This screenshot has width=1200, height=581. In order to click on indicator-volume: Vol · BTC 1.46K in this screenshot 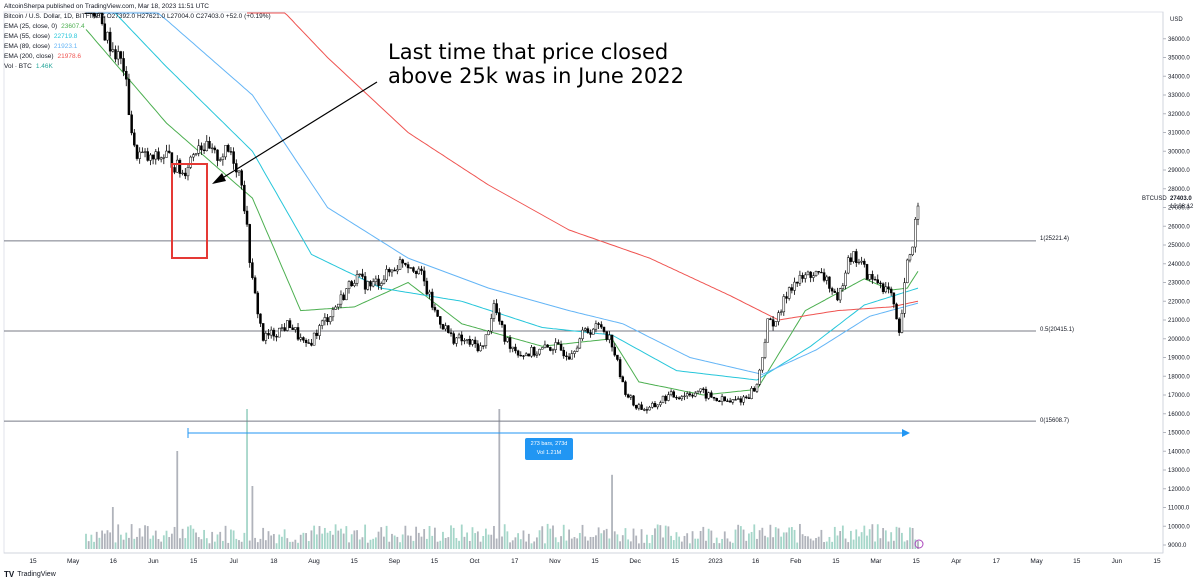, I will do `click(137, 67)`.